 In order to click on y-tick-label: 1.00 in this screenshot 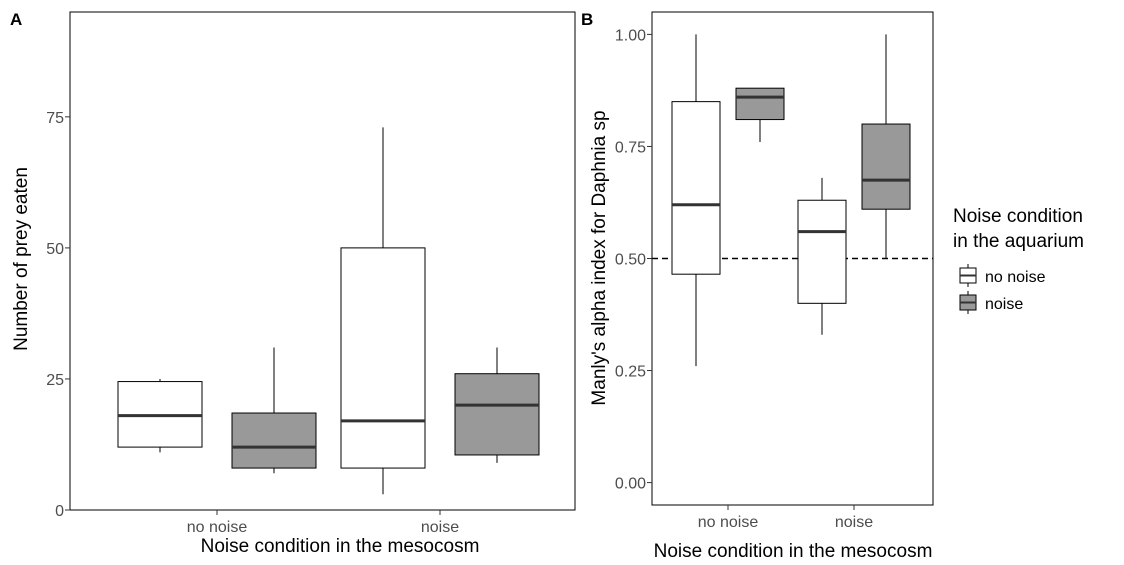, I will do `click(630, 35)`.